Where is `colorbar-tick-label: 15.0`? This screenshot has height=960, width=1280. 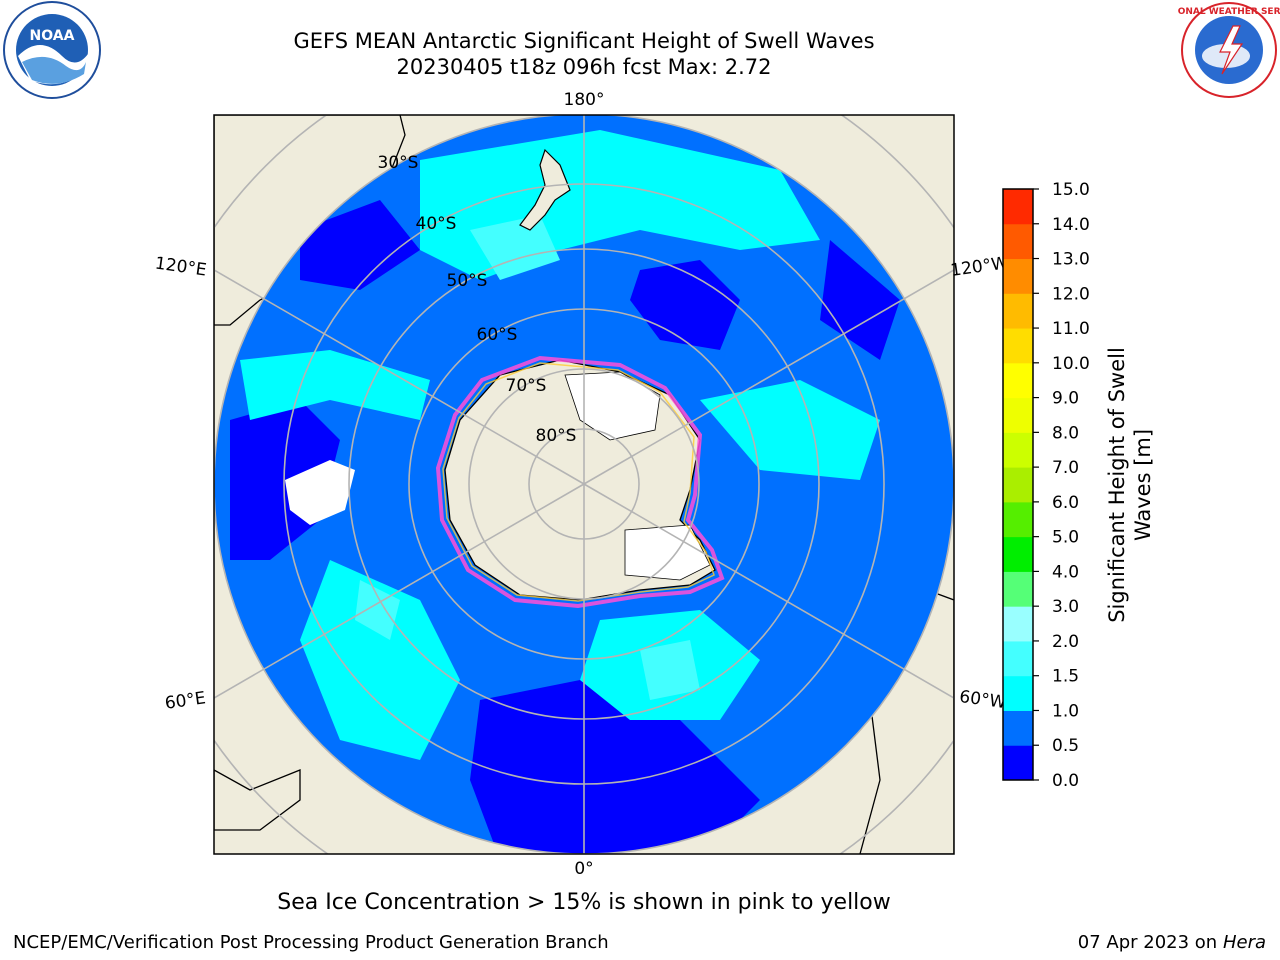
colorbar-tick-label: 15.0 is located at coordinates (1071, 190).